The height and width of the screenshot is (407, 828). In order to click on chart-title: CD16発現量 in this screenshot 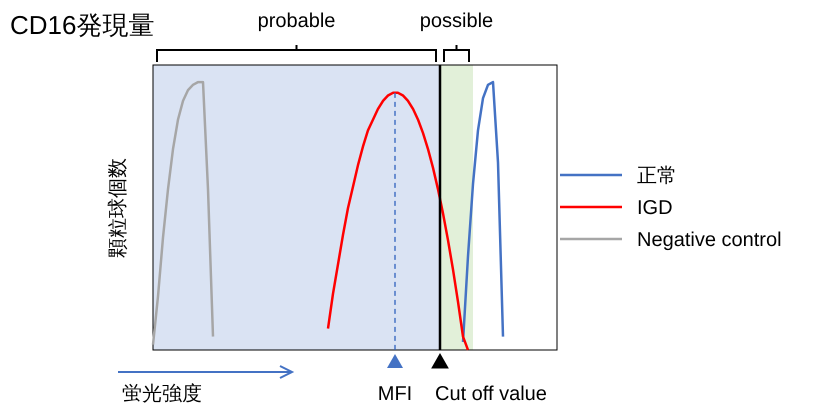, I will do `click(82, 25)`.